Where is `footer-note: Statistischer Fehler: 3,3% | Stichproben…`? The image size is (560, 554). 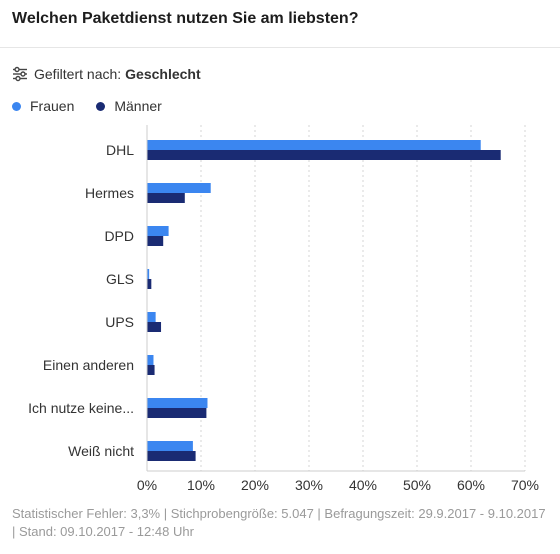 footer-note: Statistischer Fehler: 3,3% | Stichproben… is located at coordinates (279, 522).